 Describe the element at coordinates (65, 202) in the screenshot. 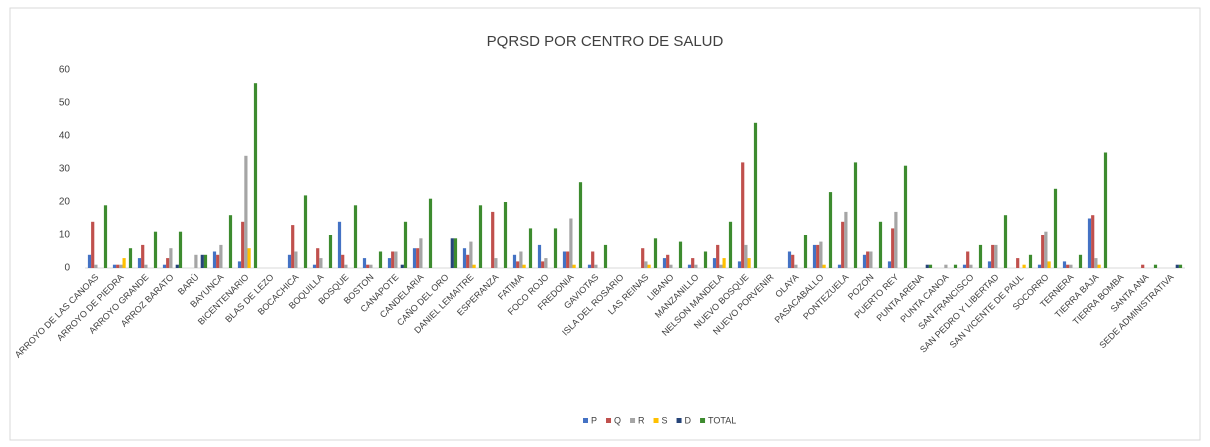

I see `y-tick-label: 20` at that location.